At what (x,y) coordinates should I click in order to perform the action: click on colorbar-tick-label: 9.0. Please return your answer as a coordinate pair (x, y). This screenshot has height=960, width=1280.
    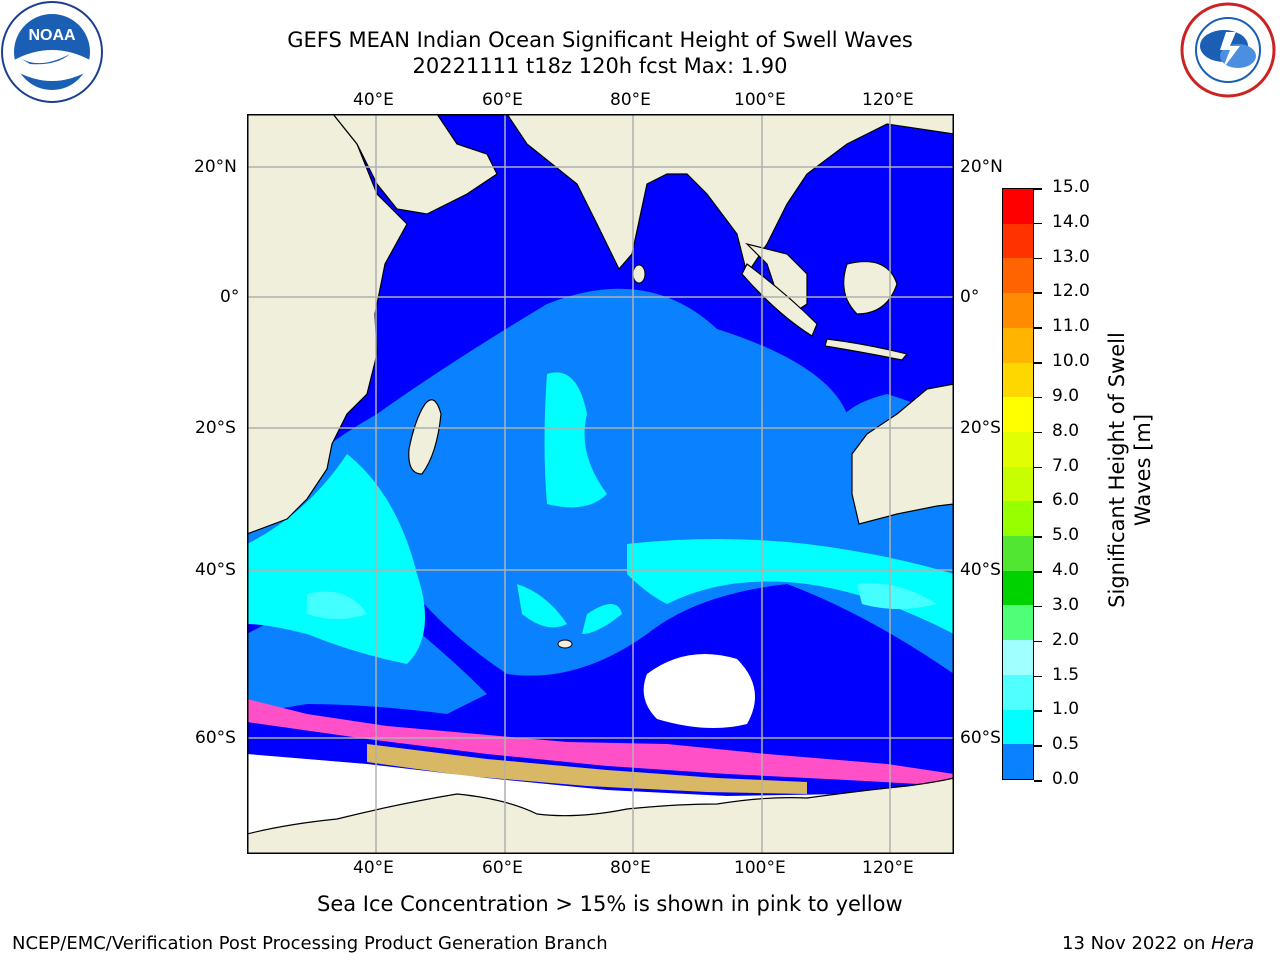
    Looking at the image, I should click on (1066, 395).